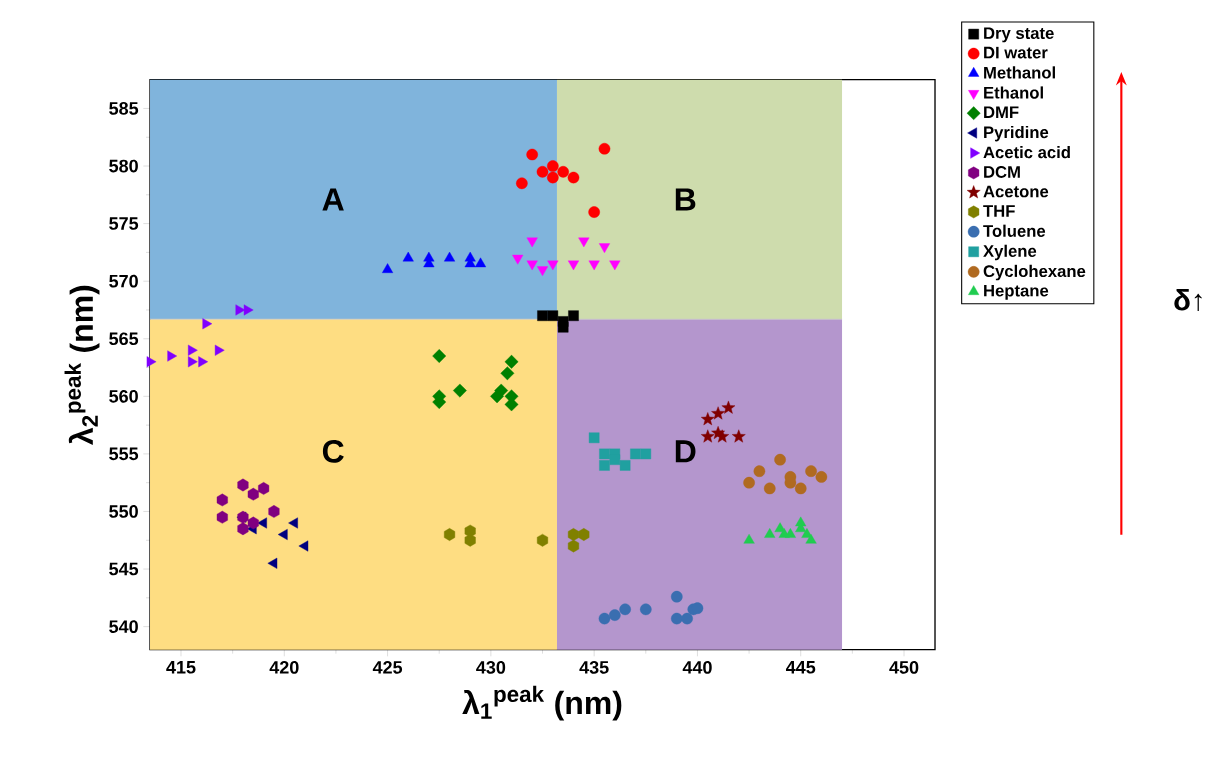  What do you see at coordinates (1016, 191) in the screenshot?
I see `legend-label: Acetone` at bounding box center [1016, 191].